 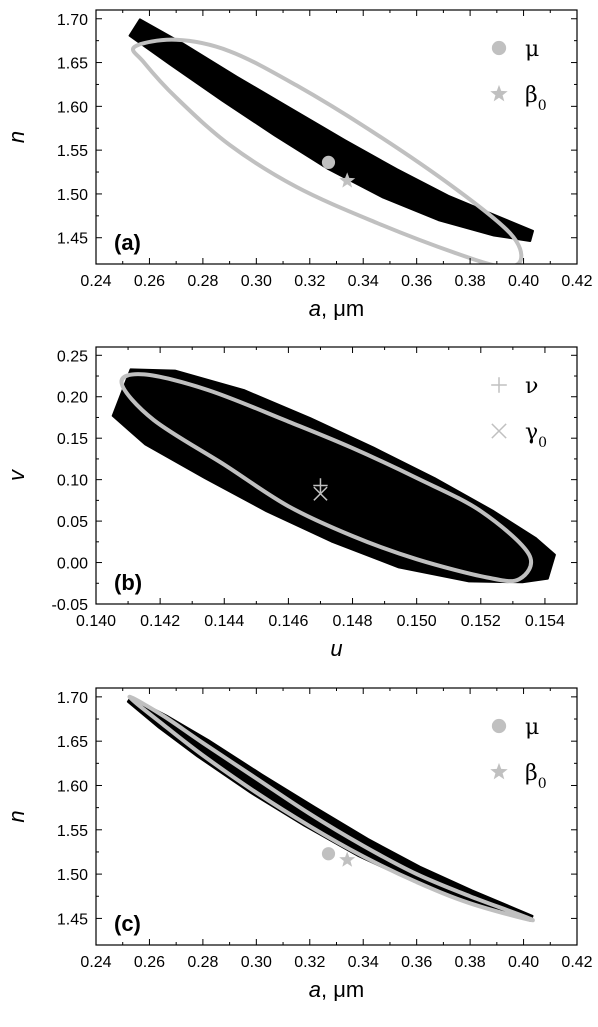 What do you see at coordinates (127, 242) in the screenshot?
I see `panel-a-label: (a)` at bounding box center [127, 242].